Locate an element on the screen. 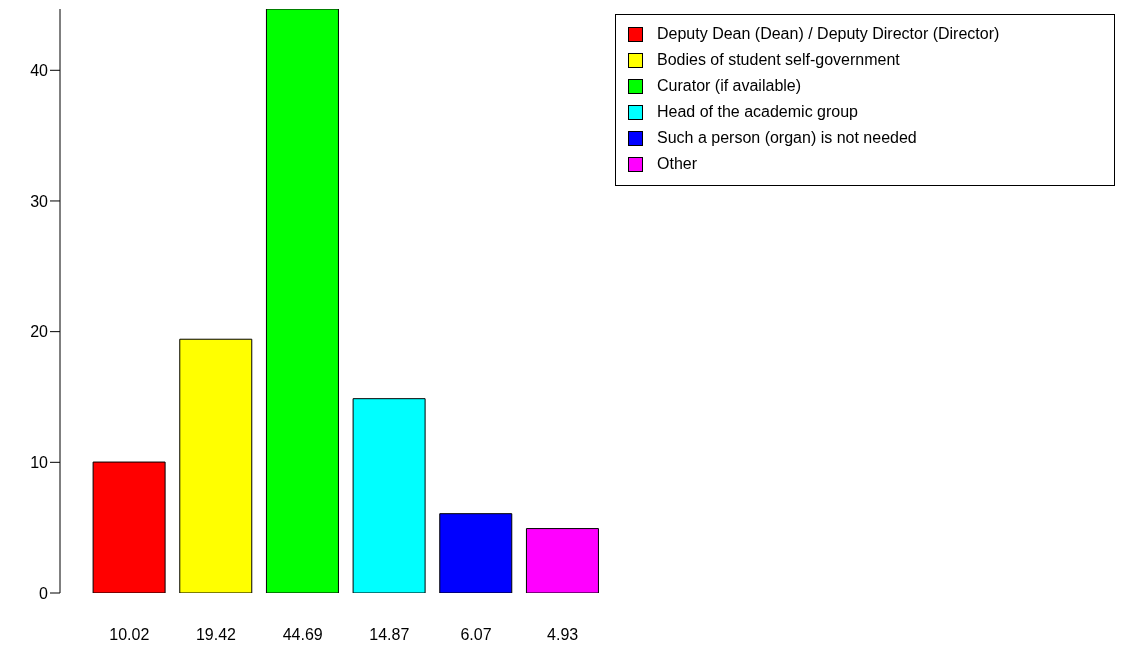  legend-label: Bodies of student self-government is located at coordinates (778, 60).